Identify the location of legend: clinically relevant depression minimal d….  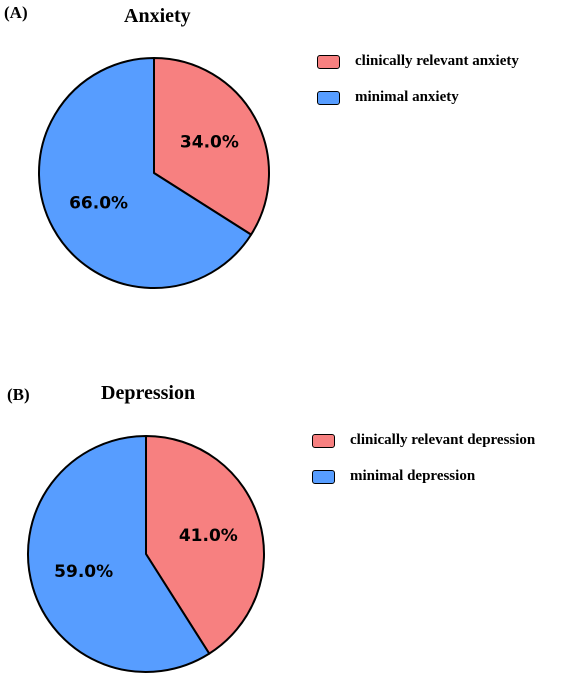
(423, 467).